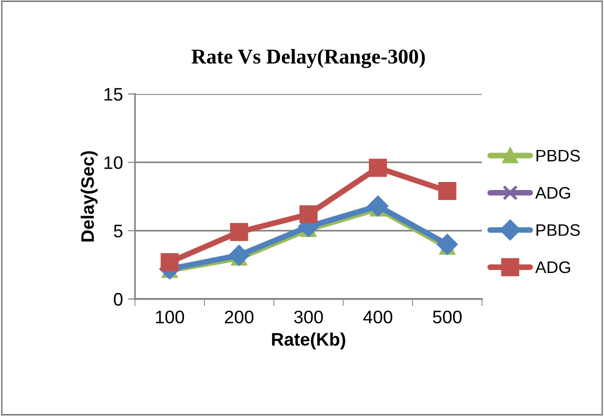 Image resolution: width=604 pixels, height=416 pixels. I want to click on y-tick-label: 5, so click(118, 231).